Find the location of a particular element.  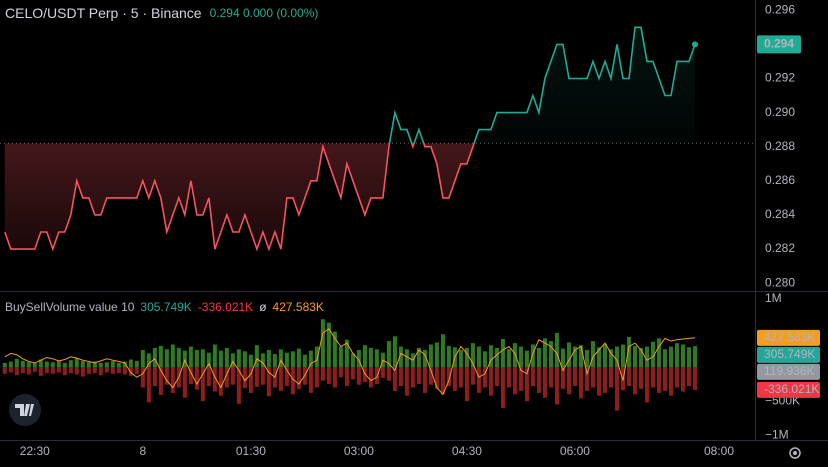

x-tick-label: 8 is located at coordinates (142, 451).